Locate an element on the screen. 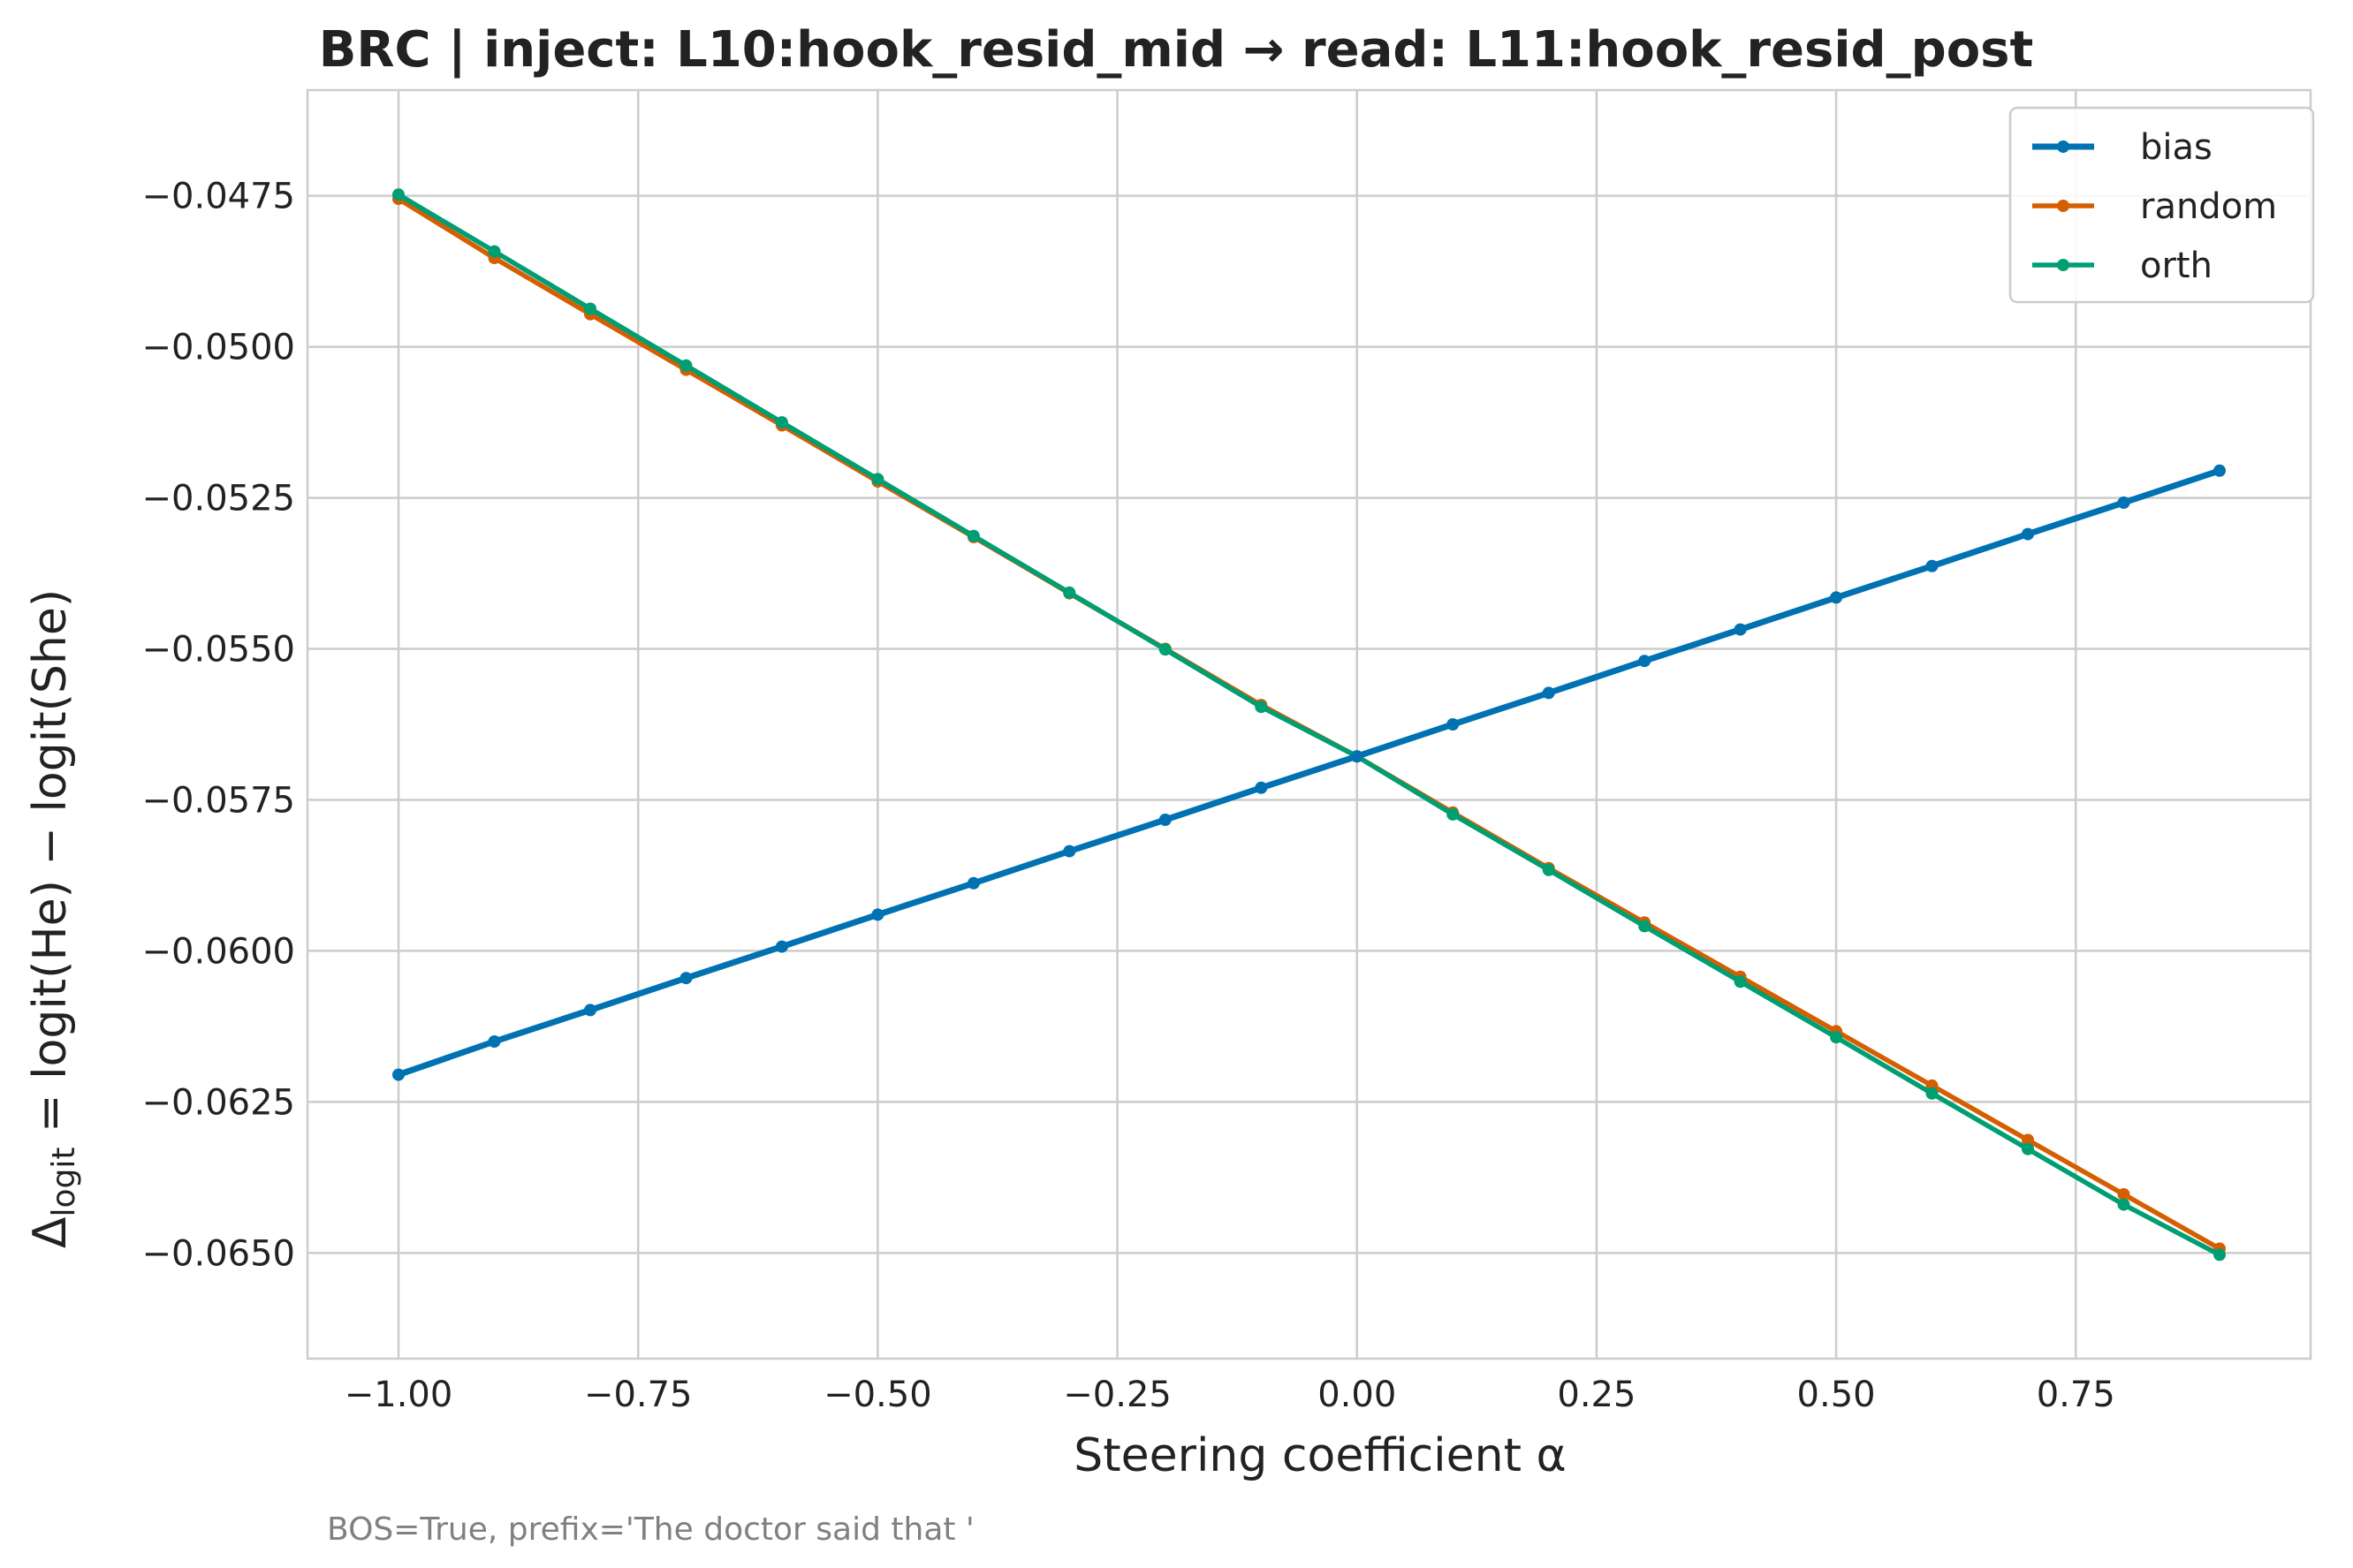  legend-entry-orth: orth is located at coordinates (2122, 266).